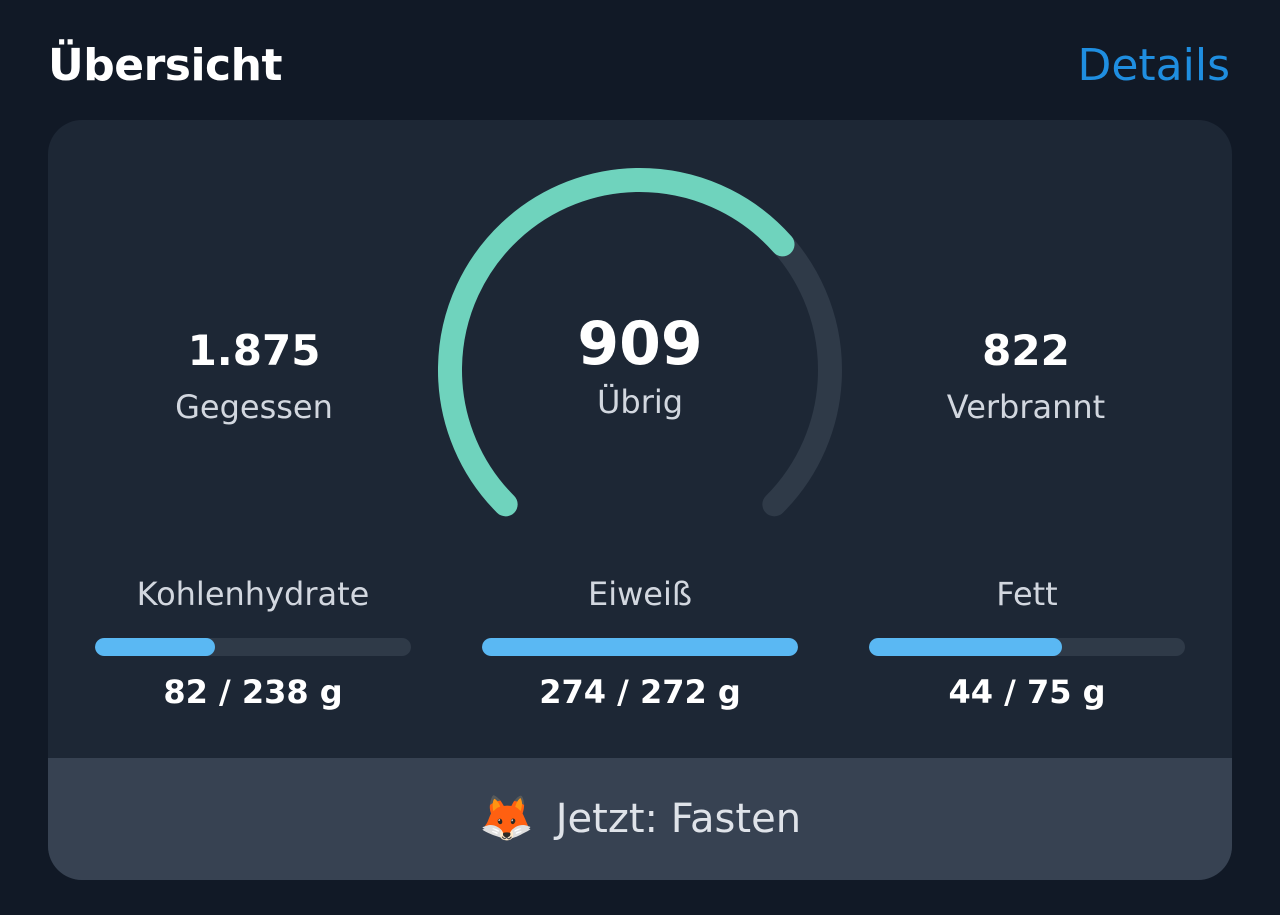  Describe the element at coordinates (165, 65) in the screenshot. I see `page-title: Übersicht` at that location.